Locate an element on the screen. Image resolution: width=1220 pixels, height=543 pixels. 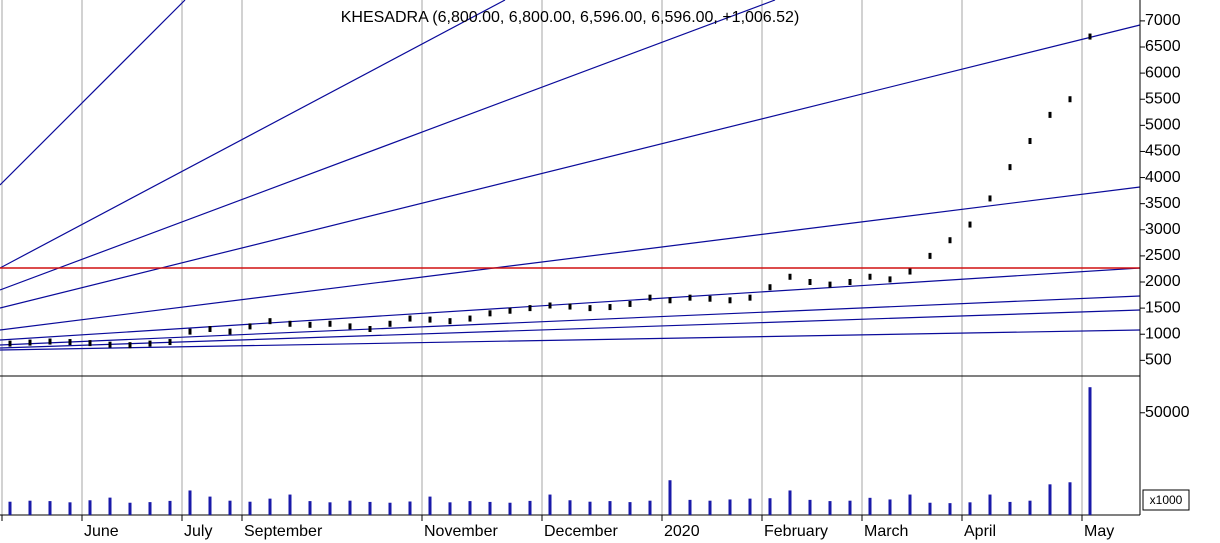
x-tick-label: September is located at coordinates (283, 531).